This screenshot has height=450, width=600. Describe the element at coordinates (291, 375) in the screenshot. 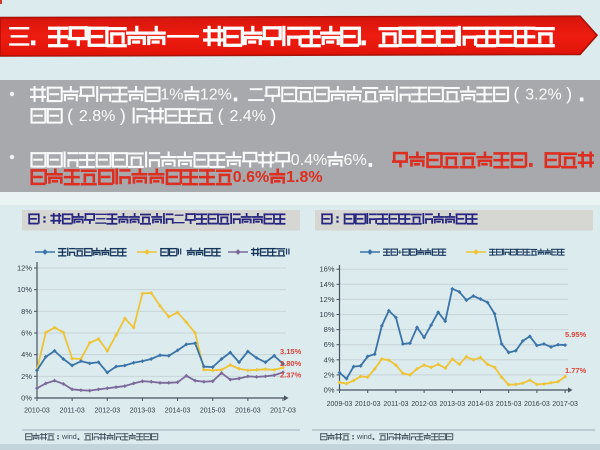

I see `svg-text: 2.37%` at that location.